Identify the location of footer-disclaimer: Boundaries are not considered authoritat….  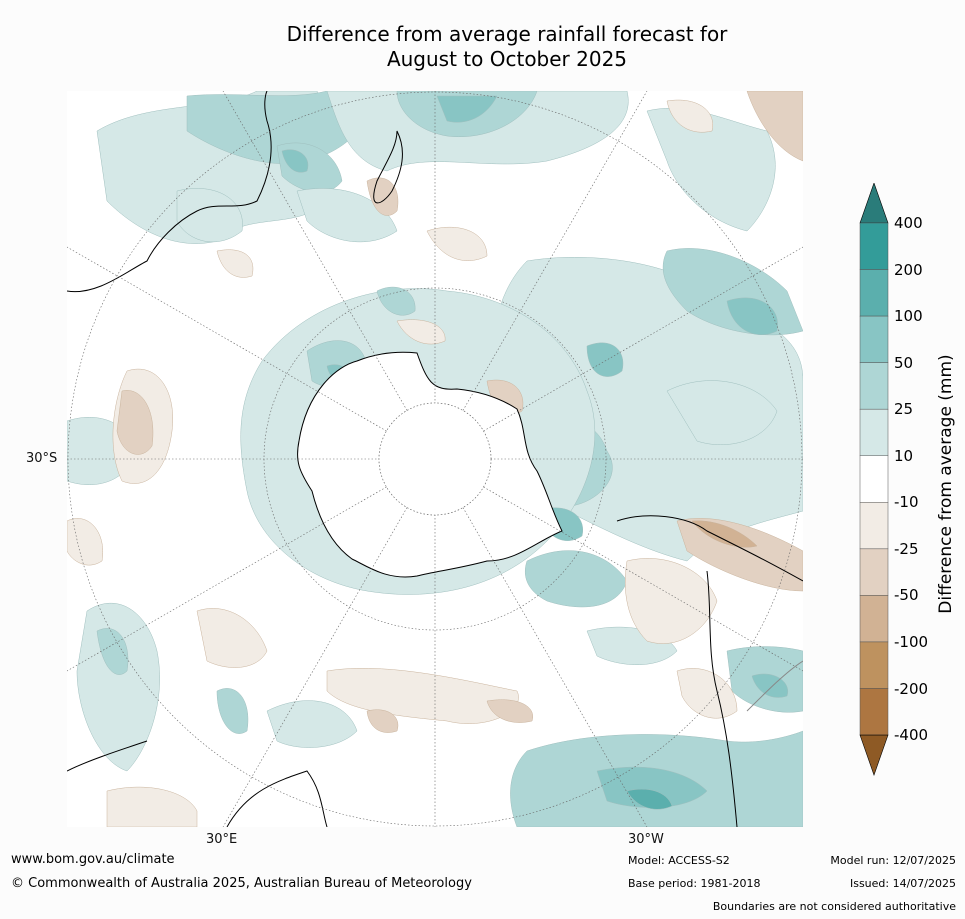
(834, 906).